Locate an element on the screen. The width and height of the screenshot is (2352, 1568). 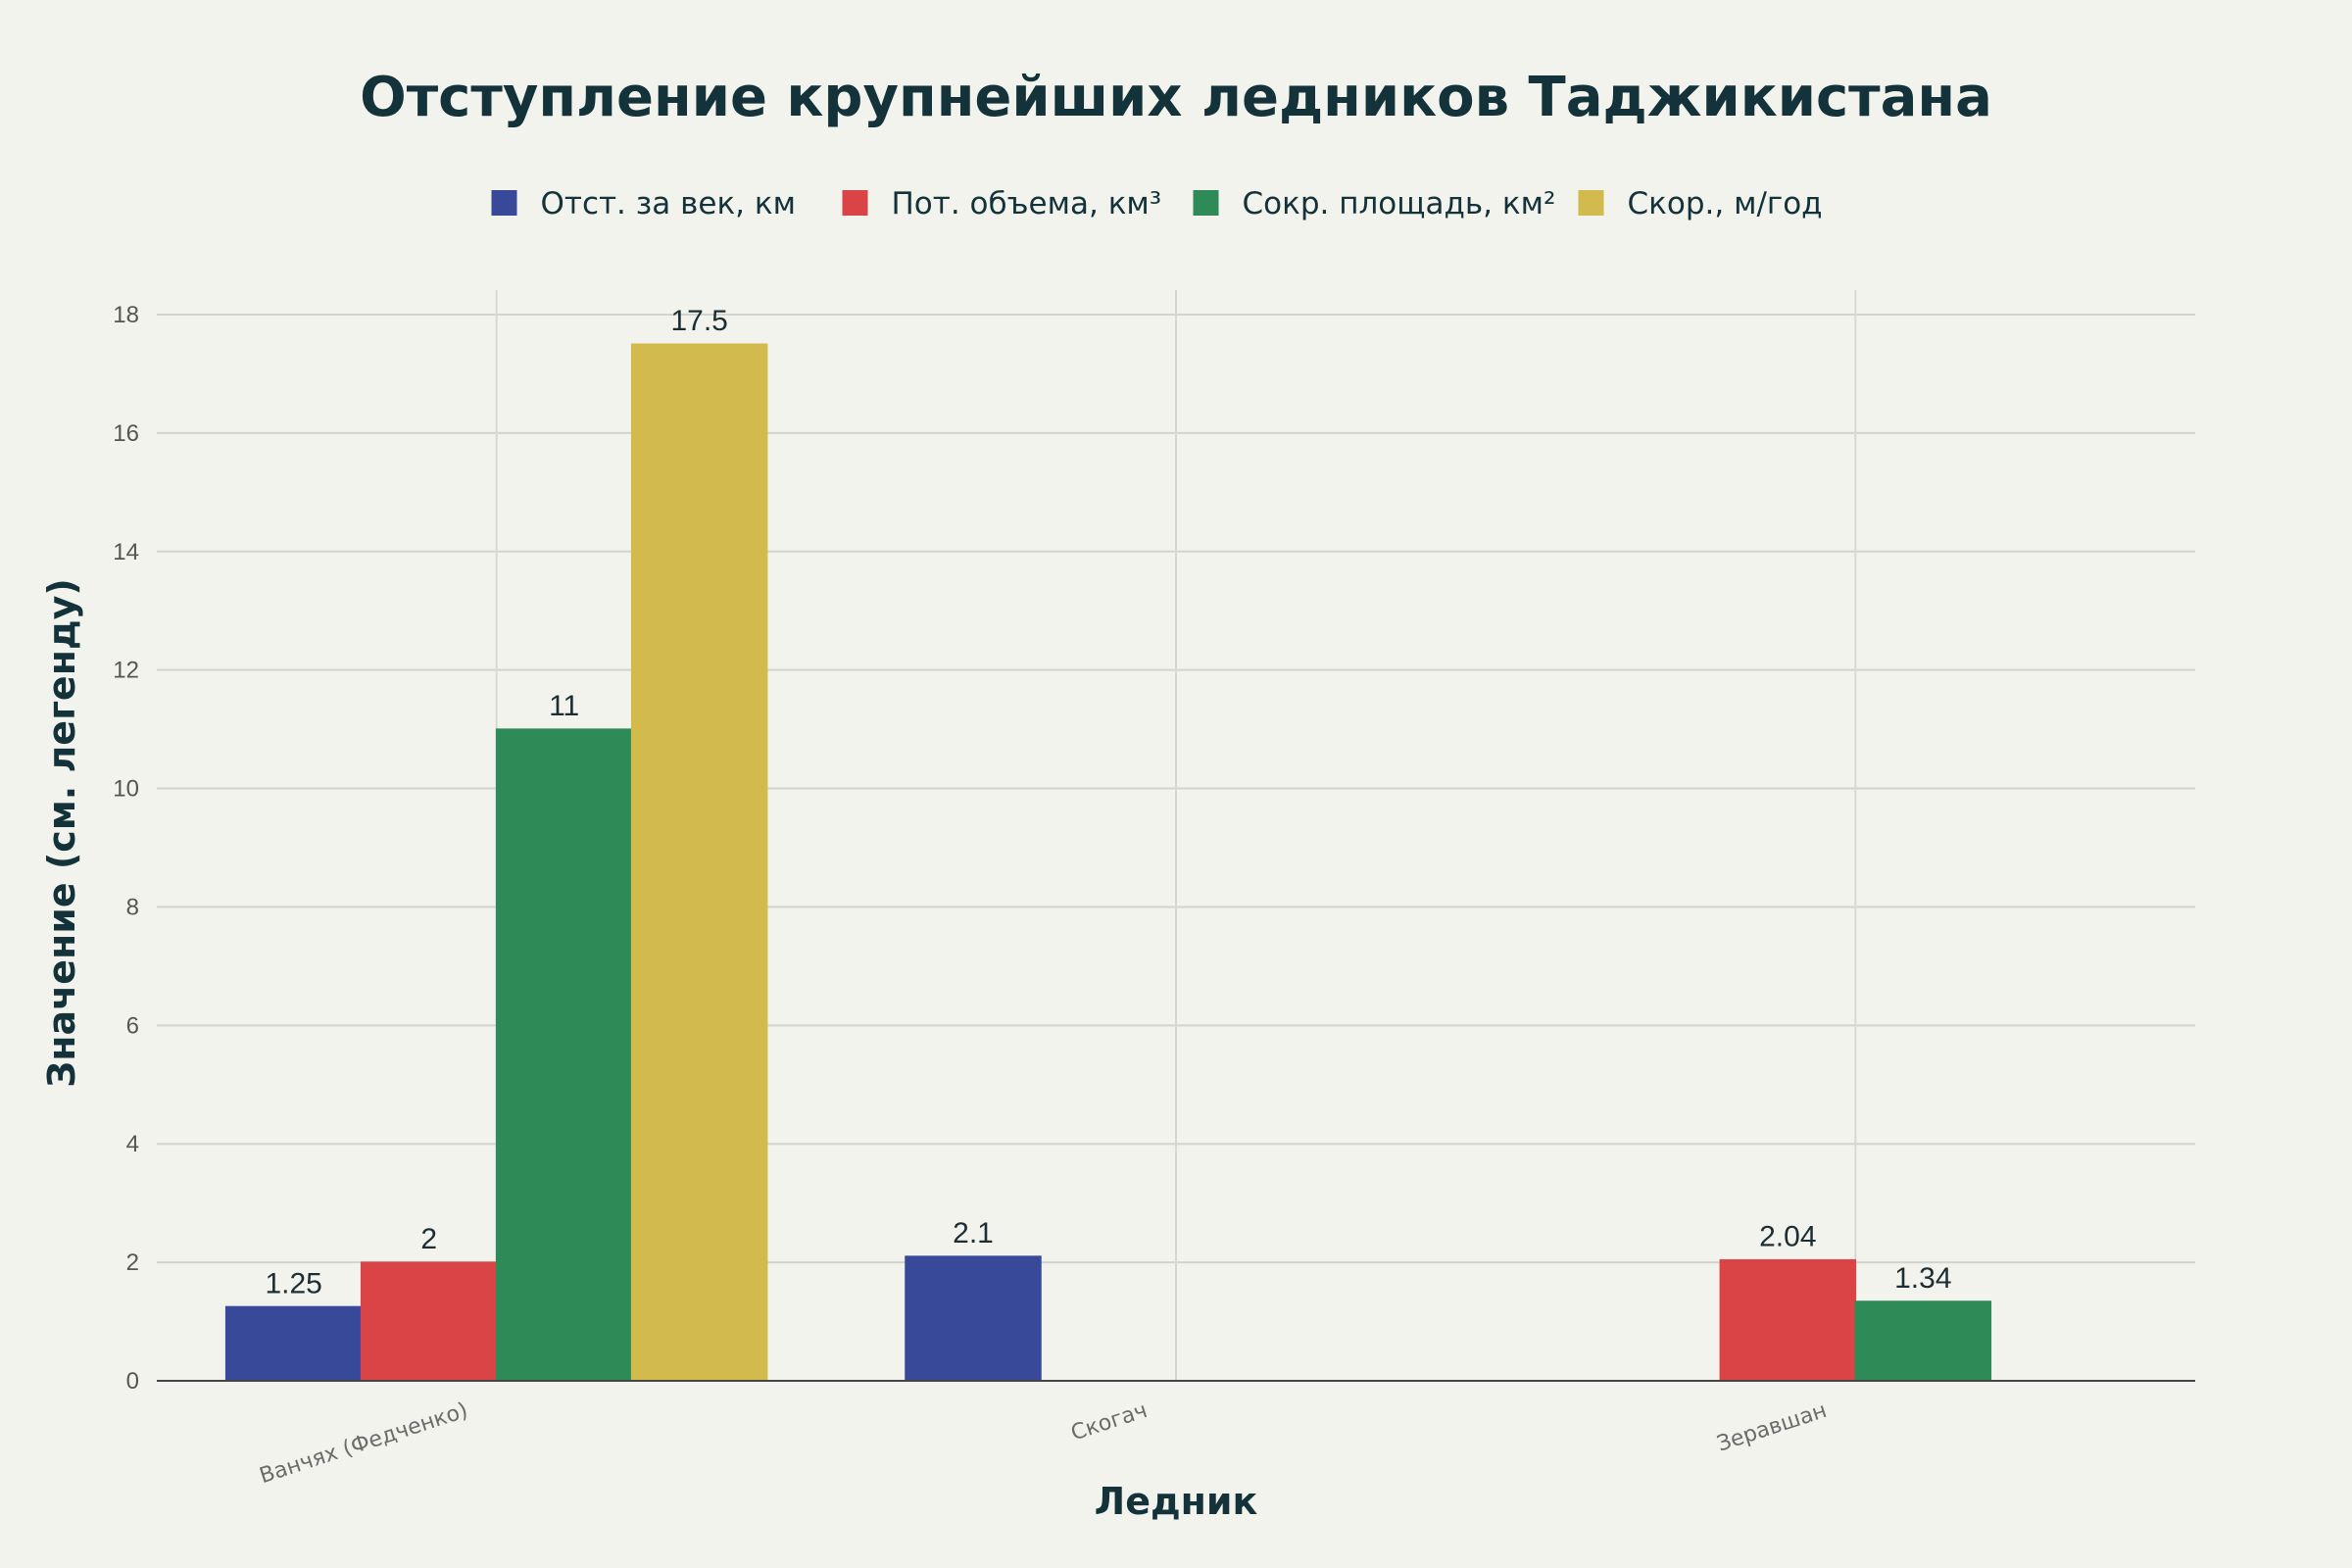
legend-label: Отст. за век, км is located at coordinates (669, 203).